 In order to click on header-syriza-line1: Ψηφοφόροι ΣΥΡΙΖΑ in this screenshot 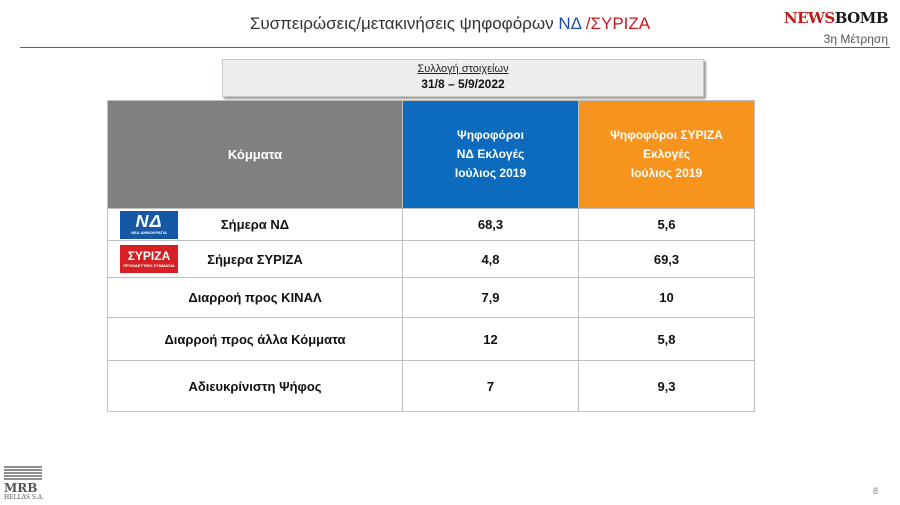, I will do `click(666, 135)`.